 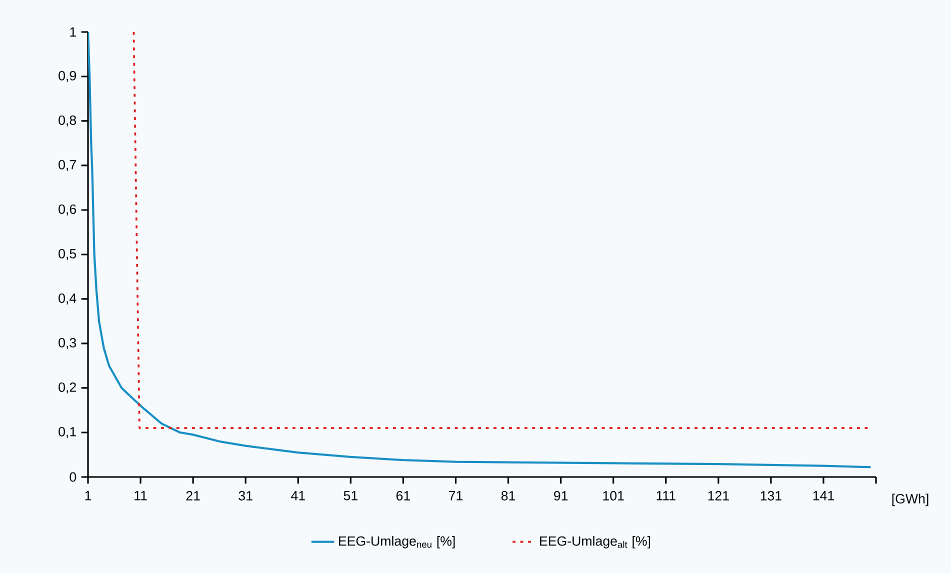 I want to click on x-tick-label: 41, so click(x=298, y=495).